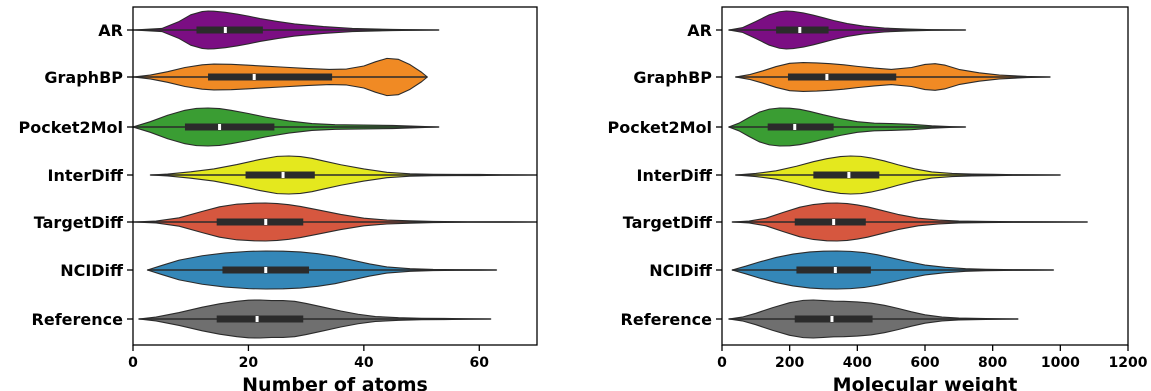 This screenshot has width=1151, height=391. I want to click on x-axis-title: Number of atoms, so click(335, 382).